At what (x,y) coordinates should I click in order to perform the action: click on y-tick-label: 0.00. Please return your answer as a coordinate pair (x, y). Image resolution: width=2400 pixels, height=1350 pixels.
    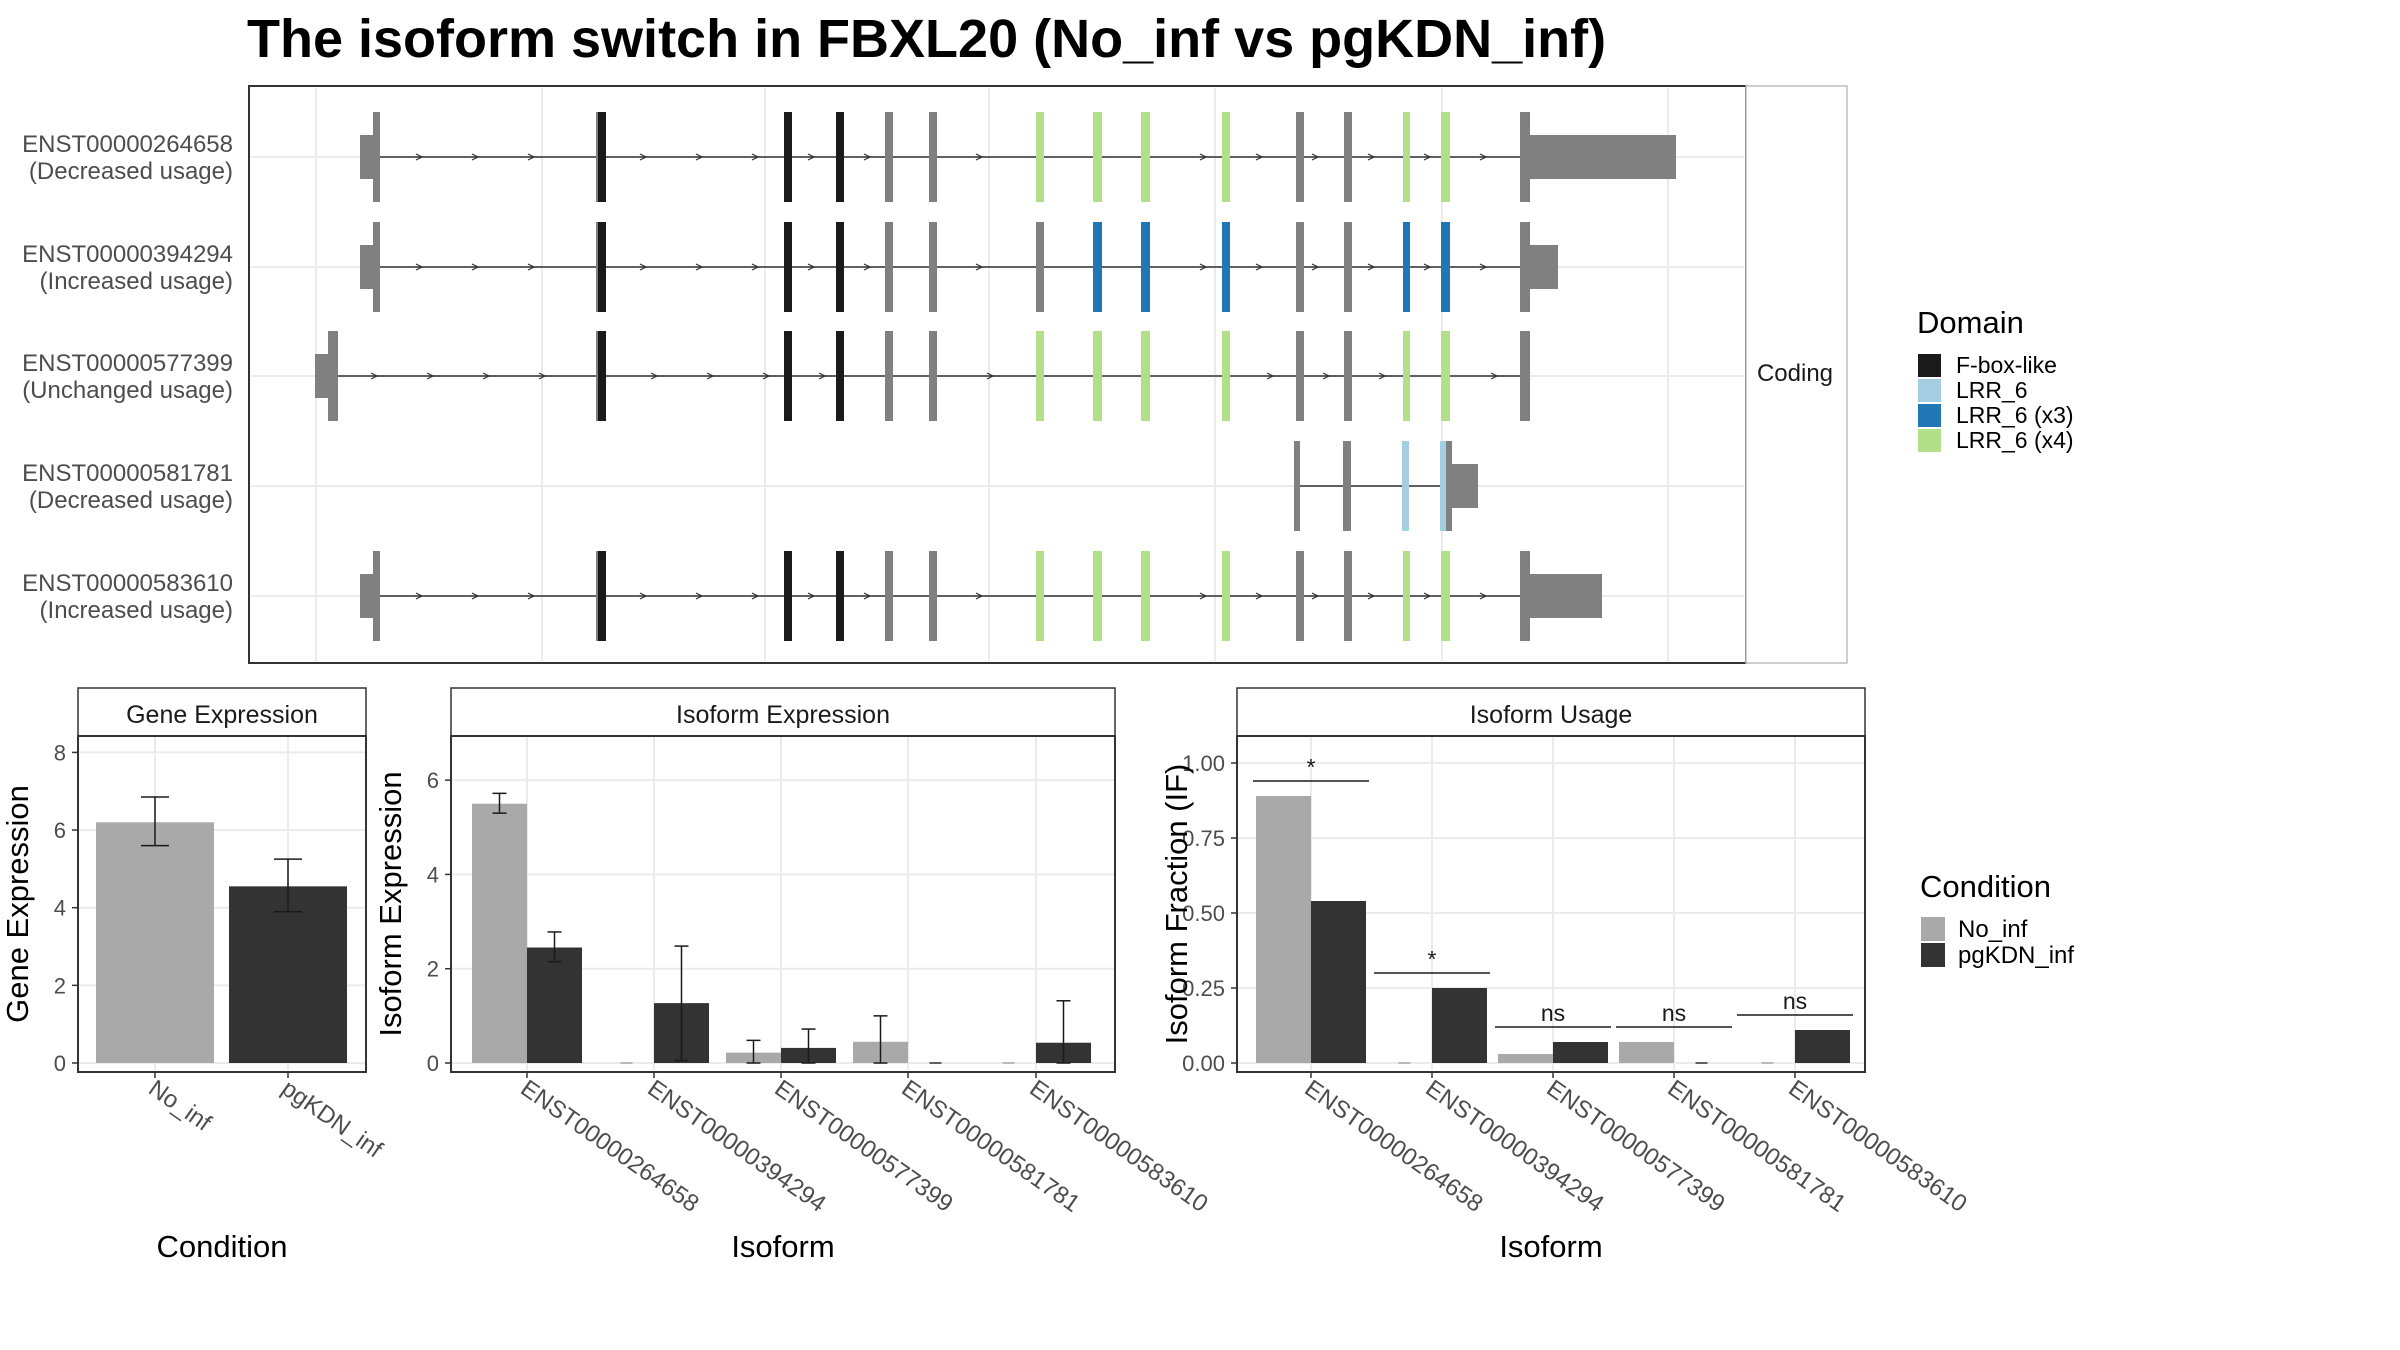
    Looking at the image, I should click on (1203, 1063).